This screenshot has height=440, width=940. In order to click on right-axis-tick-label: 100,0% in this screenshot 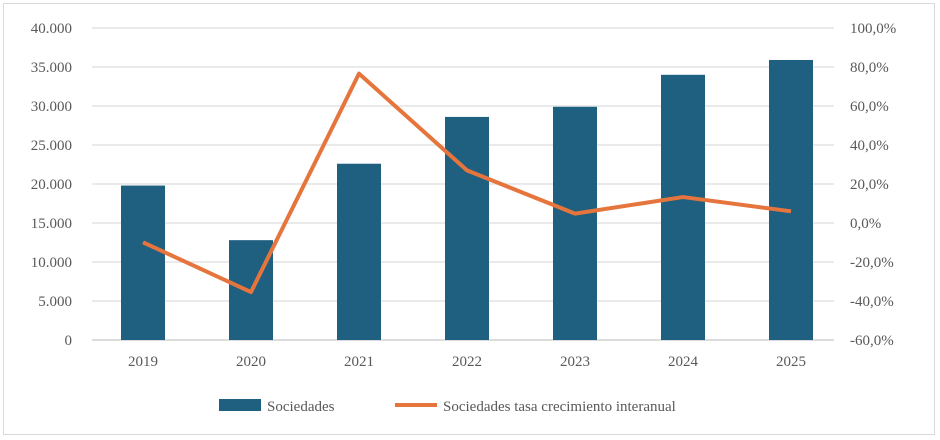, I will do `click(873, 29)`.